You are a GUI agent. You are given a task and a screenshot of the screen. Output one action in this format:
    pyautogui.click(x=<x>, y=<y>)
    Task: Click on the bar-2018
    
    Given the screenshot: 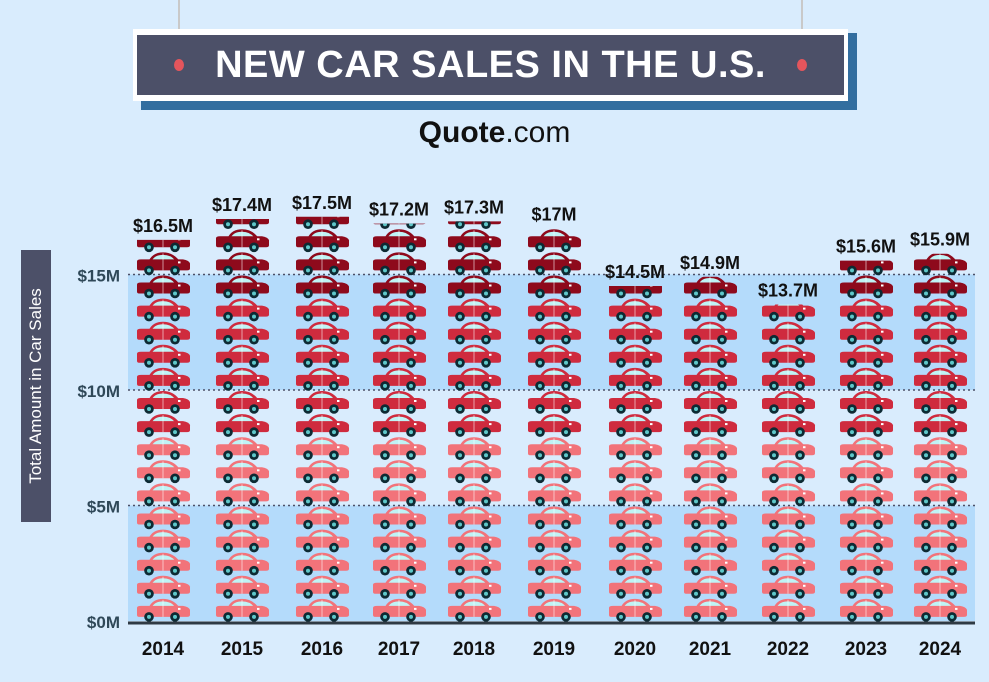 What is the action you would take?
    pyautogui.click(x=474, y=421)
    